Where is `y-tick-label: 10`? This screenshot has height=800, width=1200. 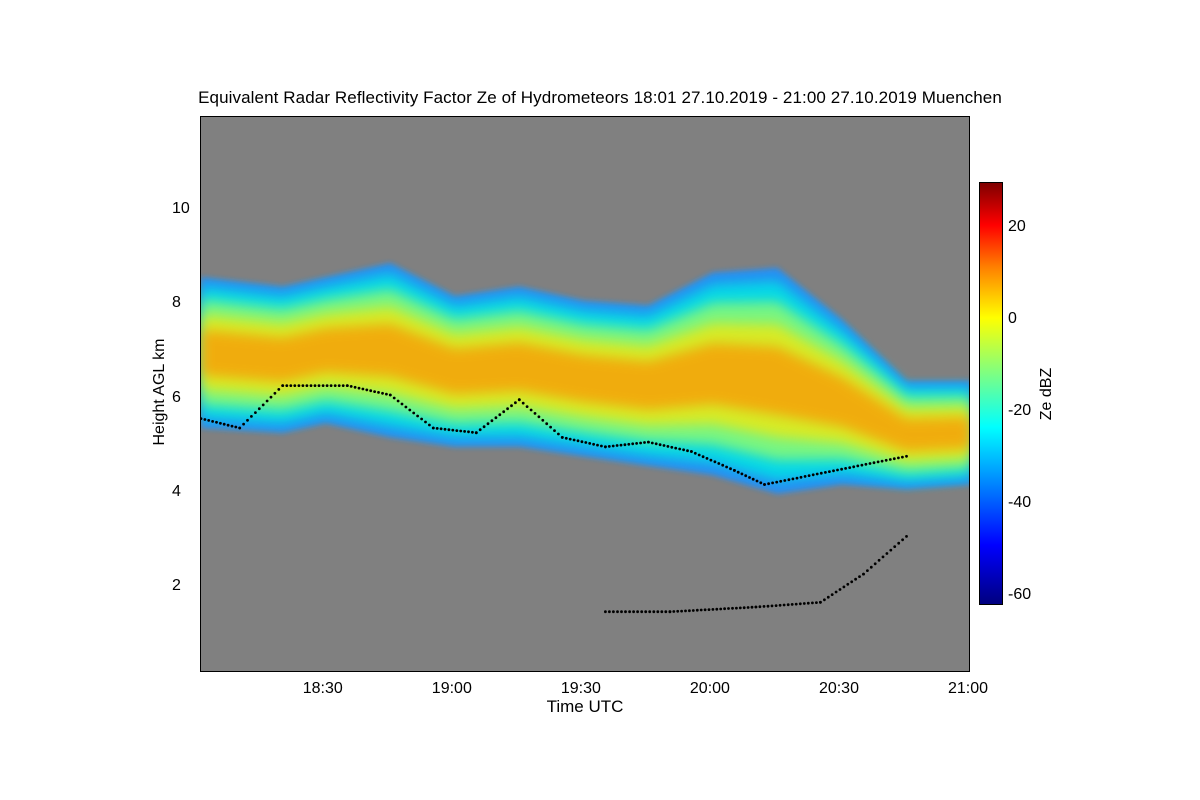
y-tick-label: 10 is located at coordinates (181, 209).